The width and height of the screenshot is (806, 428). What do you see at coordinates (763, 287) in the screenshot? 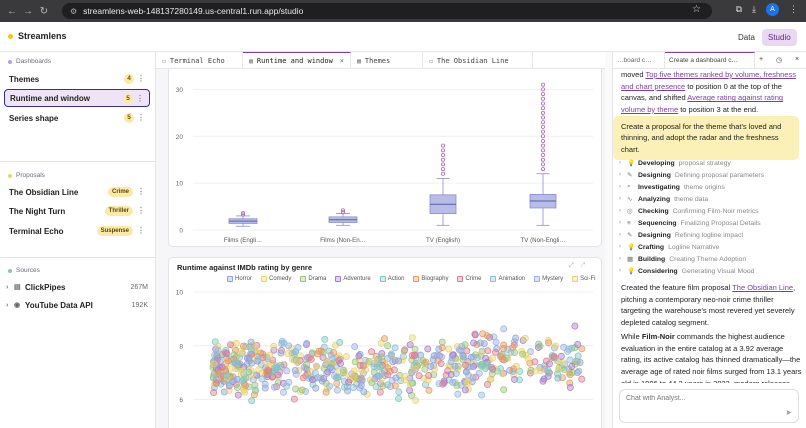
I see `proposal-link: The Obsidian Line` at bounding box center [763, 287].